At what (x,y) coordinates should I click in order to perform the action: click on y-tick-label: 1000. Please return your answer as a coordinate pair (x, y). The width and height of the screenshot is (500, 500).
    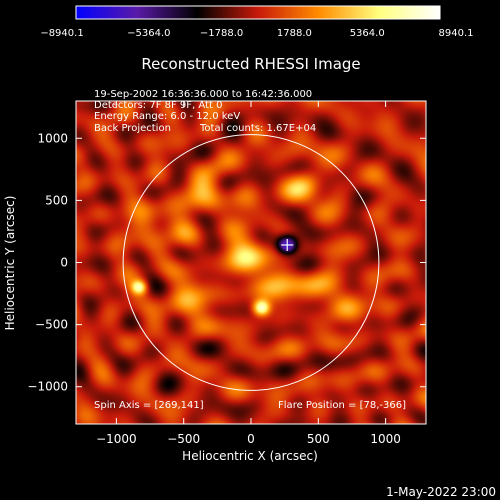
    Looking at the image, I should click on (52, 138).